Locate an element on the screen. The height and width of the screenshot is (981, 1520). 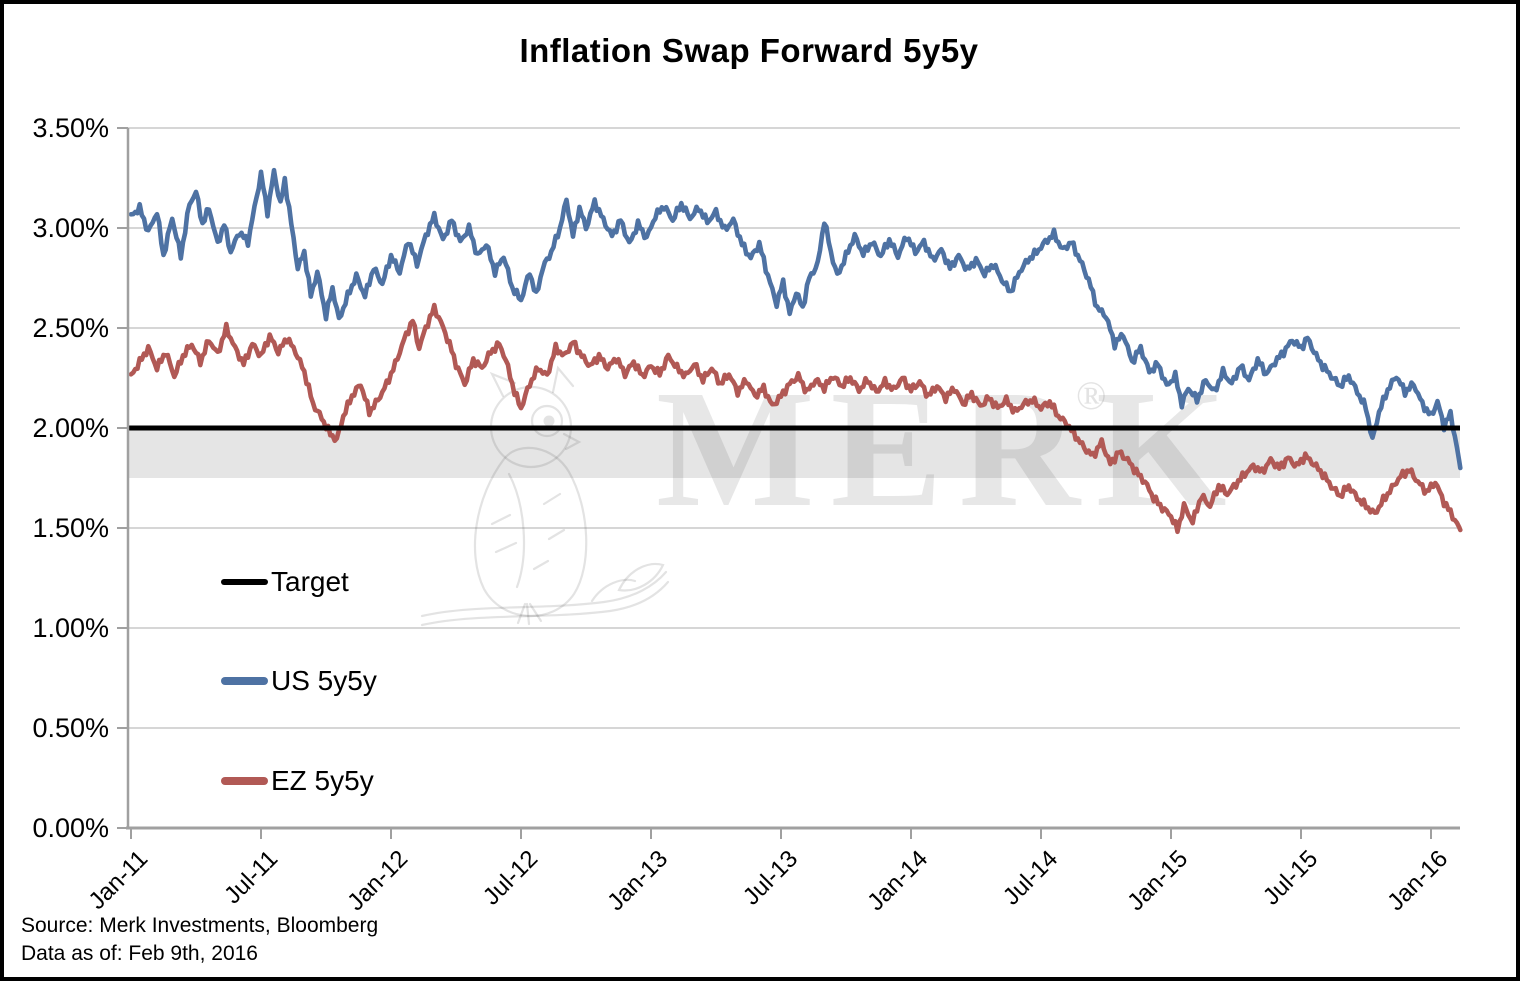
legend-item-target: Target is located at coordinates (285, 582).